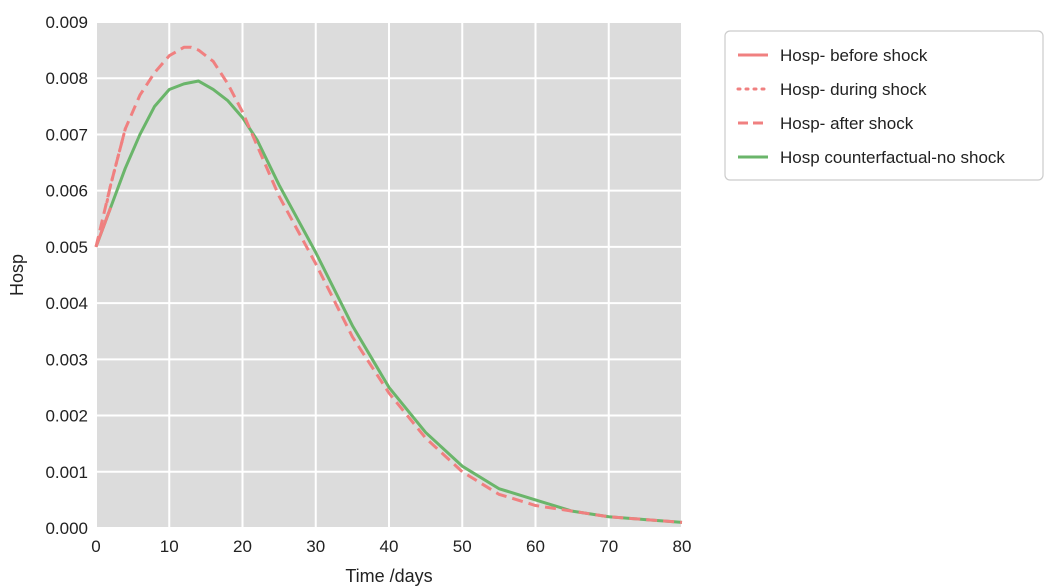 This screenshot has height=588, width=1044. Describe the element at coordinates (66, 359) in the screenshot. I see `y-tick-label: 0.003` at that location.